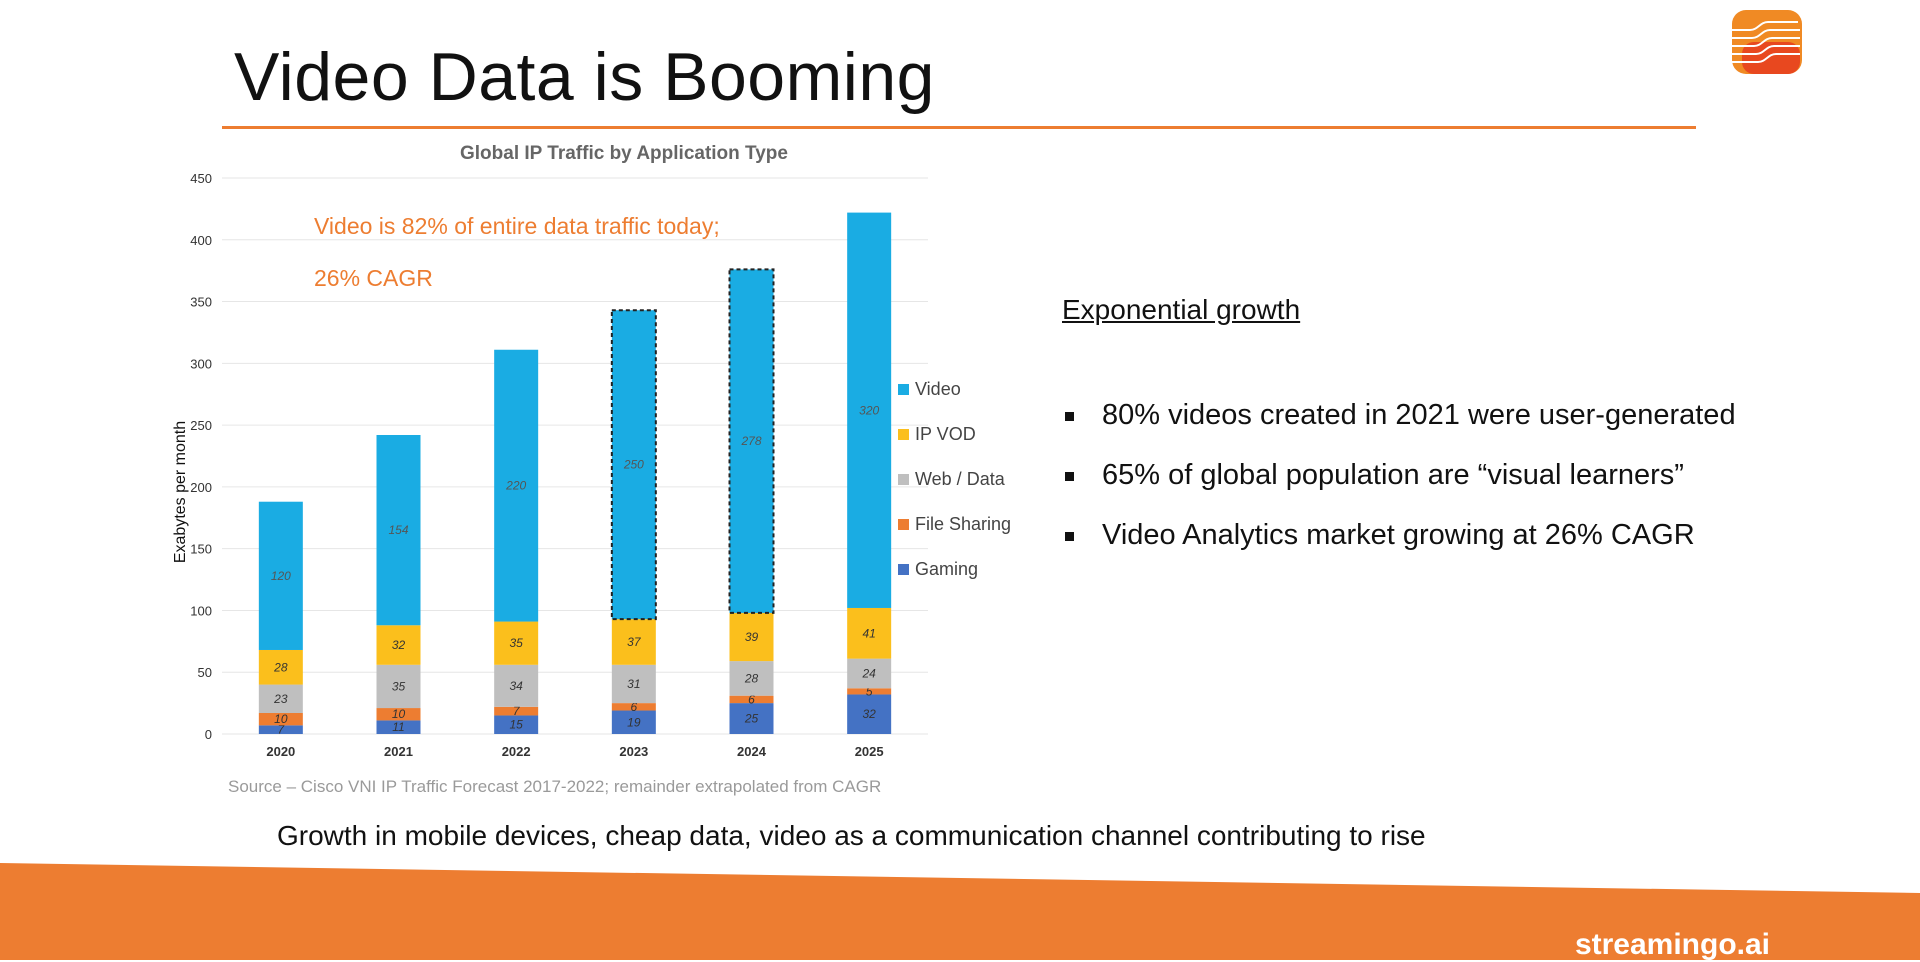 This screenshot has width=1920, height=962. I want to click on y-axis-label: Exabytes per month, so click(180, 492).